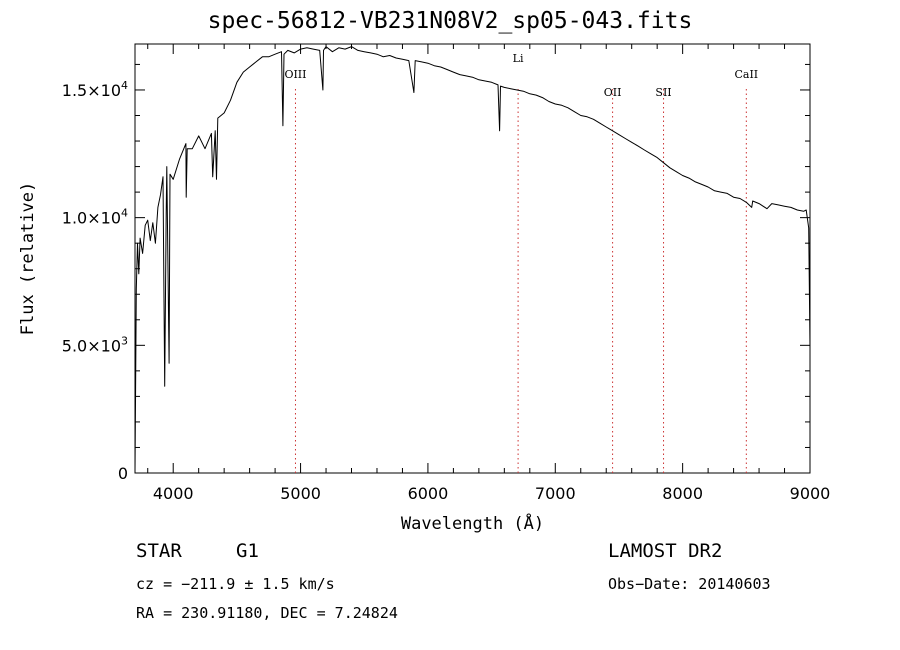  I want to click on y-tick-label: 0, so click(123, 473).